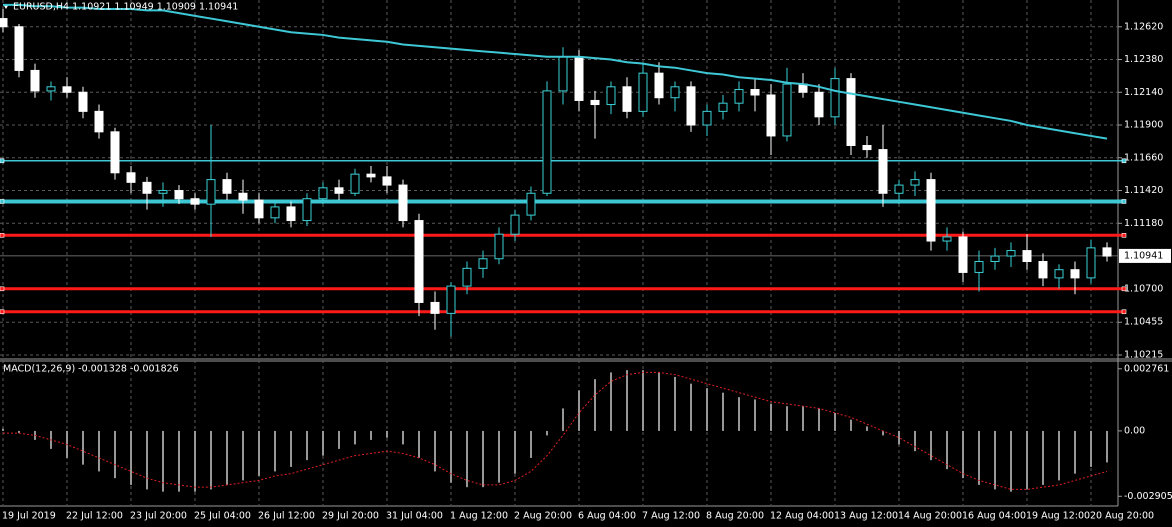  I want to click on x-tick-label: 1 Aug 12:00, so click(479, 516).